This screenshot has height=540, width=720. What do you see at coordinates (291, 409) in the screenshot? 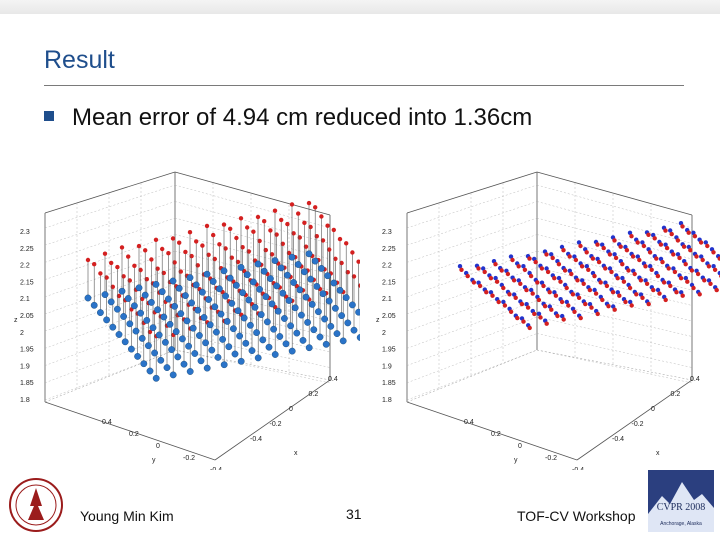
I see `x-tick-label: 0` at bounding box center [291, 409].